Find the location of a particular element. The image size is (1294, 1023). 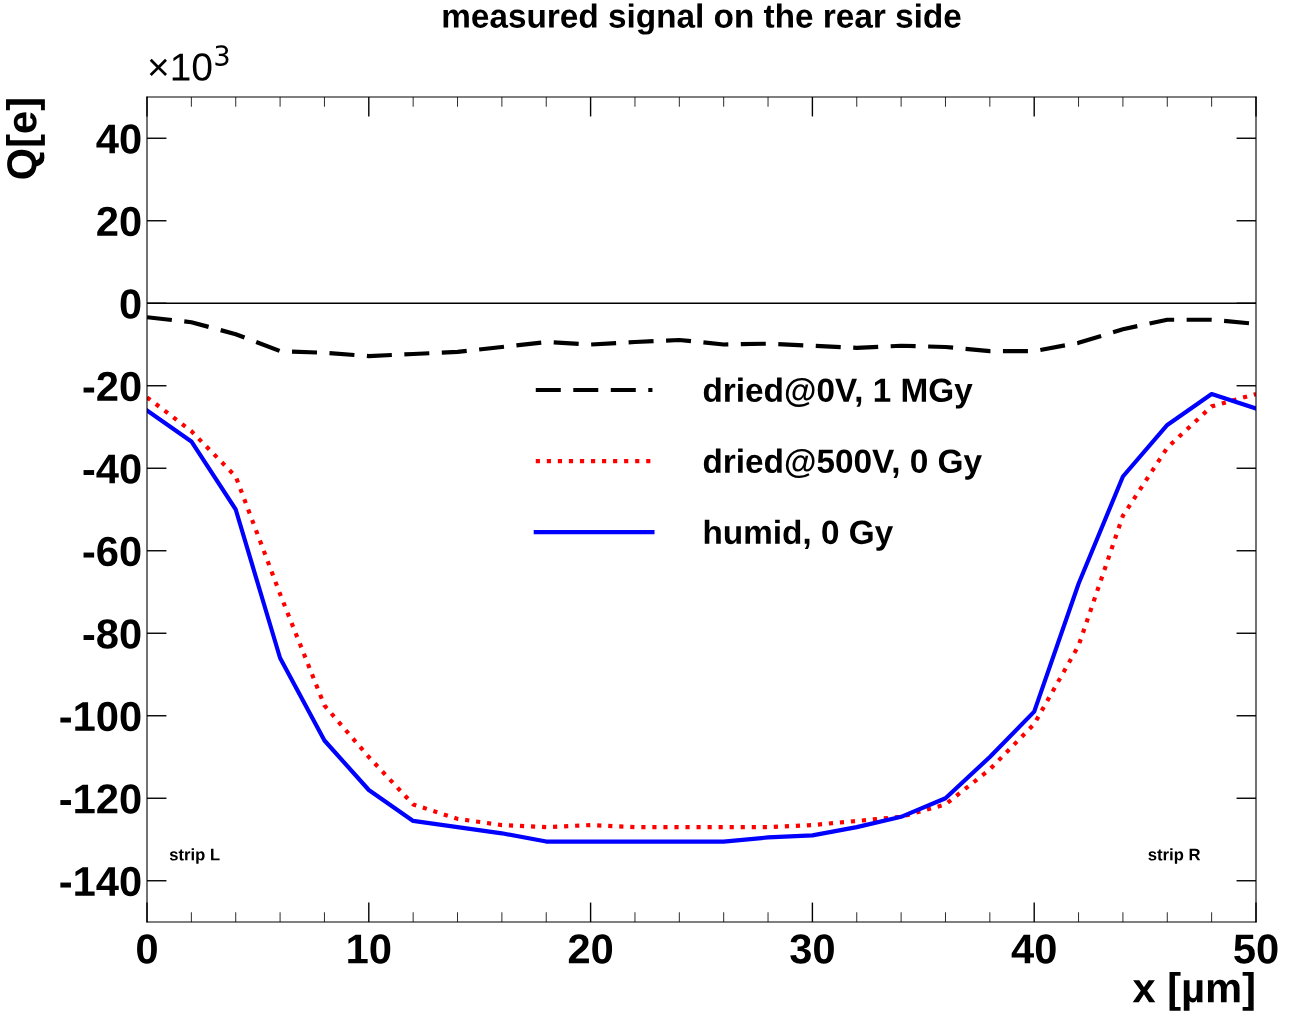

legend-label: dried@500V, 0 Gy is located at coordinates (842, 464).